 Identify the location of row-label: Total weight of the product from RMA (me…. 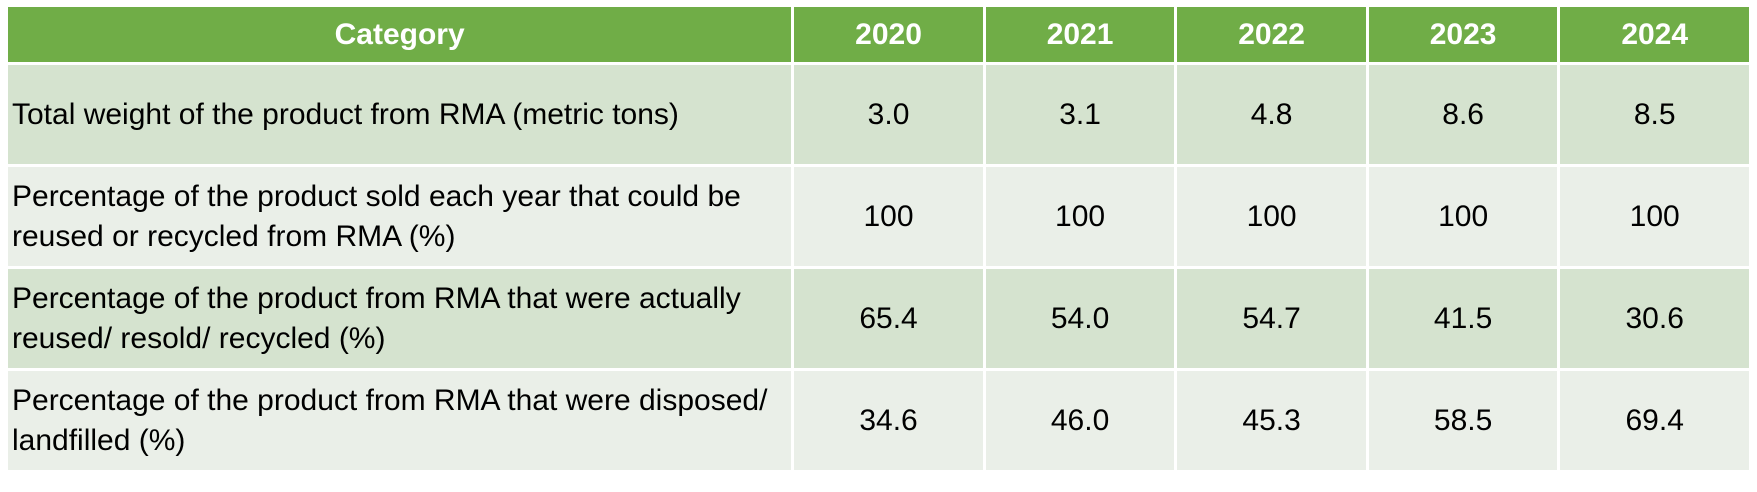
(400, 114).